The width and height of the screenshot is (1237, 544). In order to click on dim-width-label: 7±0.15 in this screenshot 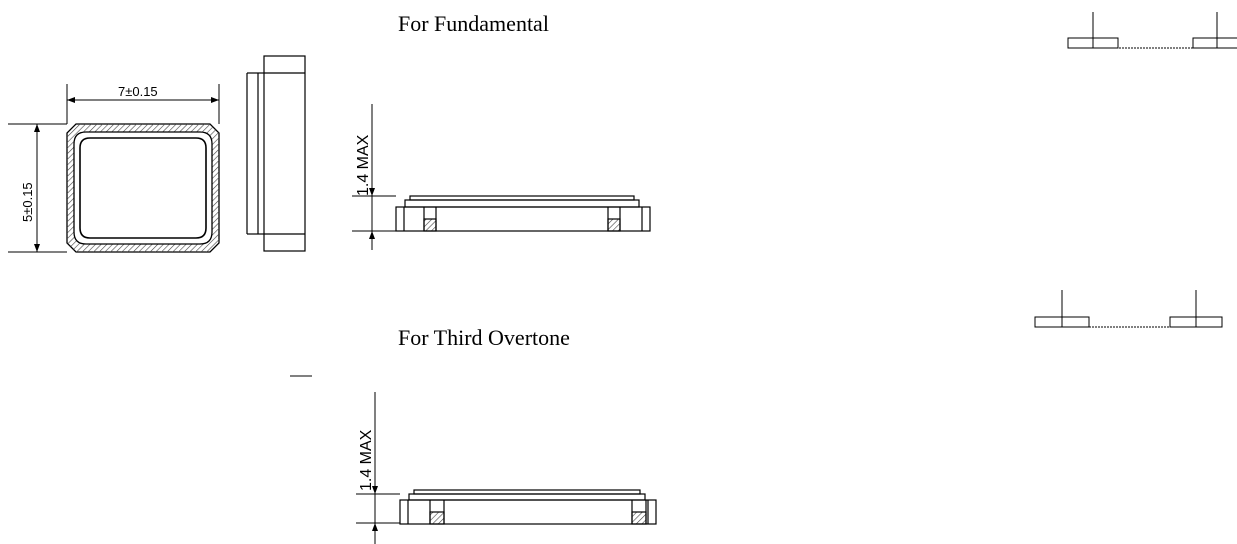, I will do `click(138, 91)`.